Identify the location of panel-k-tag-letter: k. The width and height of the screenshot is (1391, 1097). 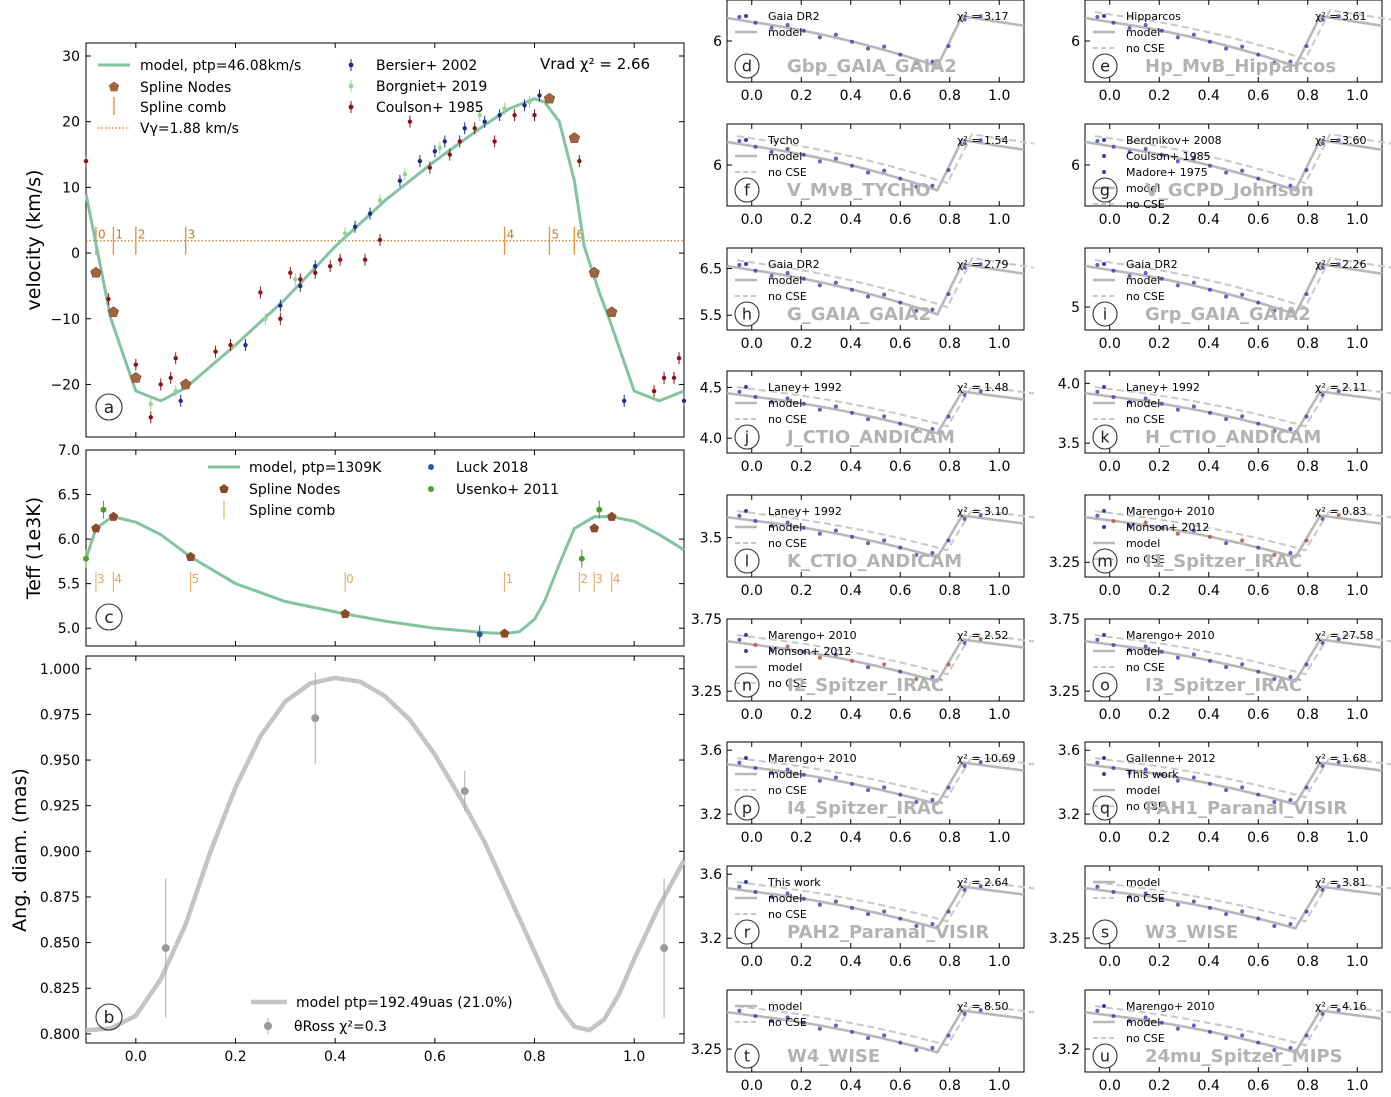
(1105, 437).